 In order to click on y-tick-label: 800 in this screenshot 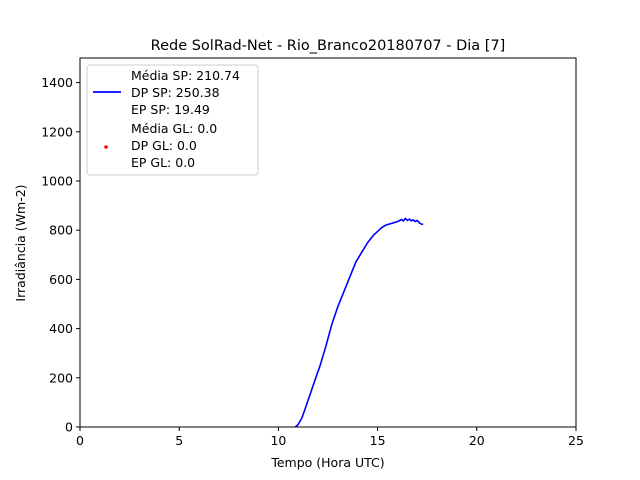, I will do `click(61, 230)`.